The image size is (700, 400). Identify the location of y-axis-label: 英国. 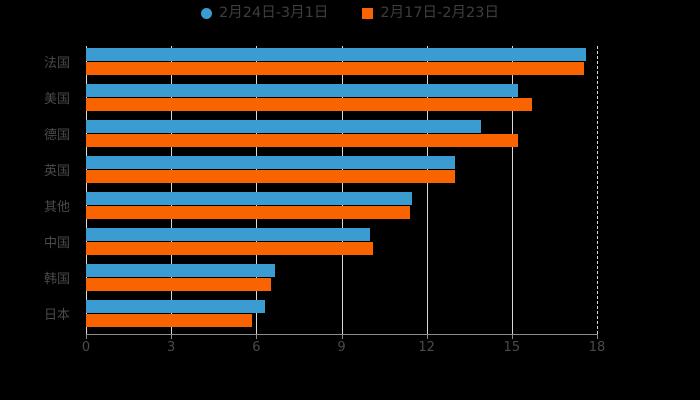
(56, 171).